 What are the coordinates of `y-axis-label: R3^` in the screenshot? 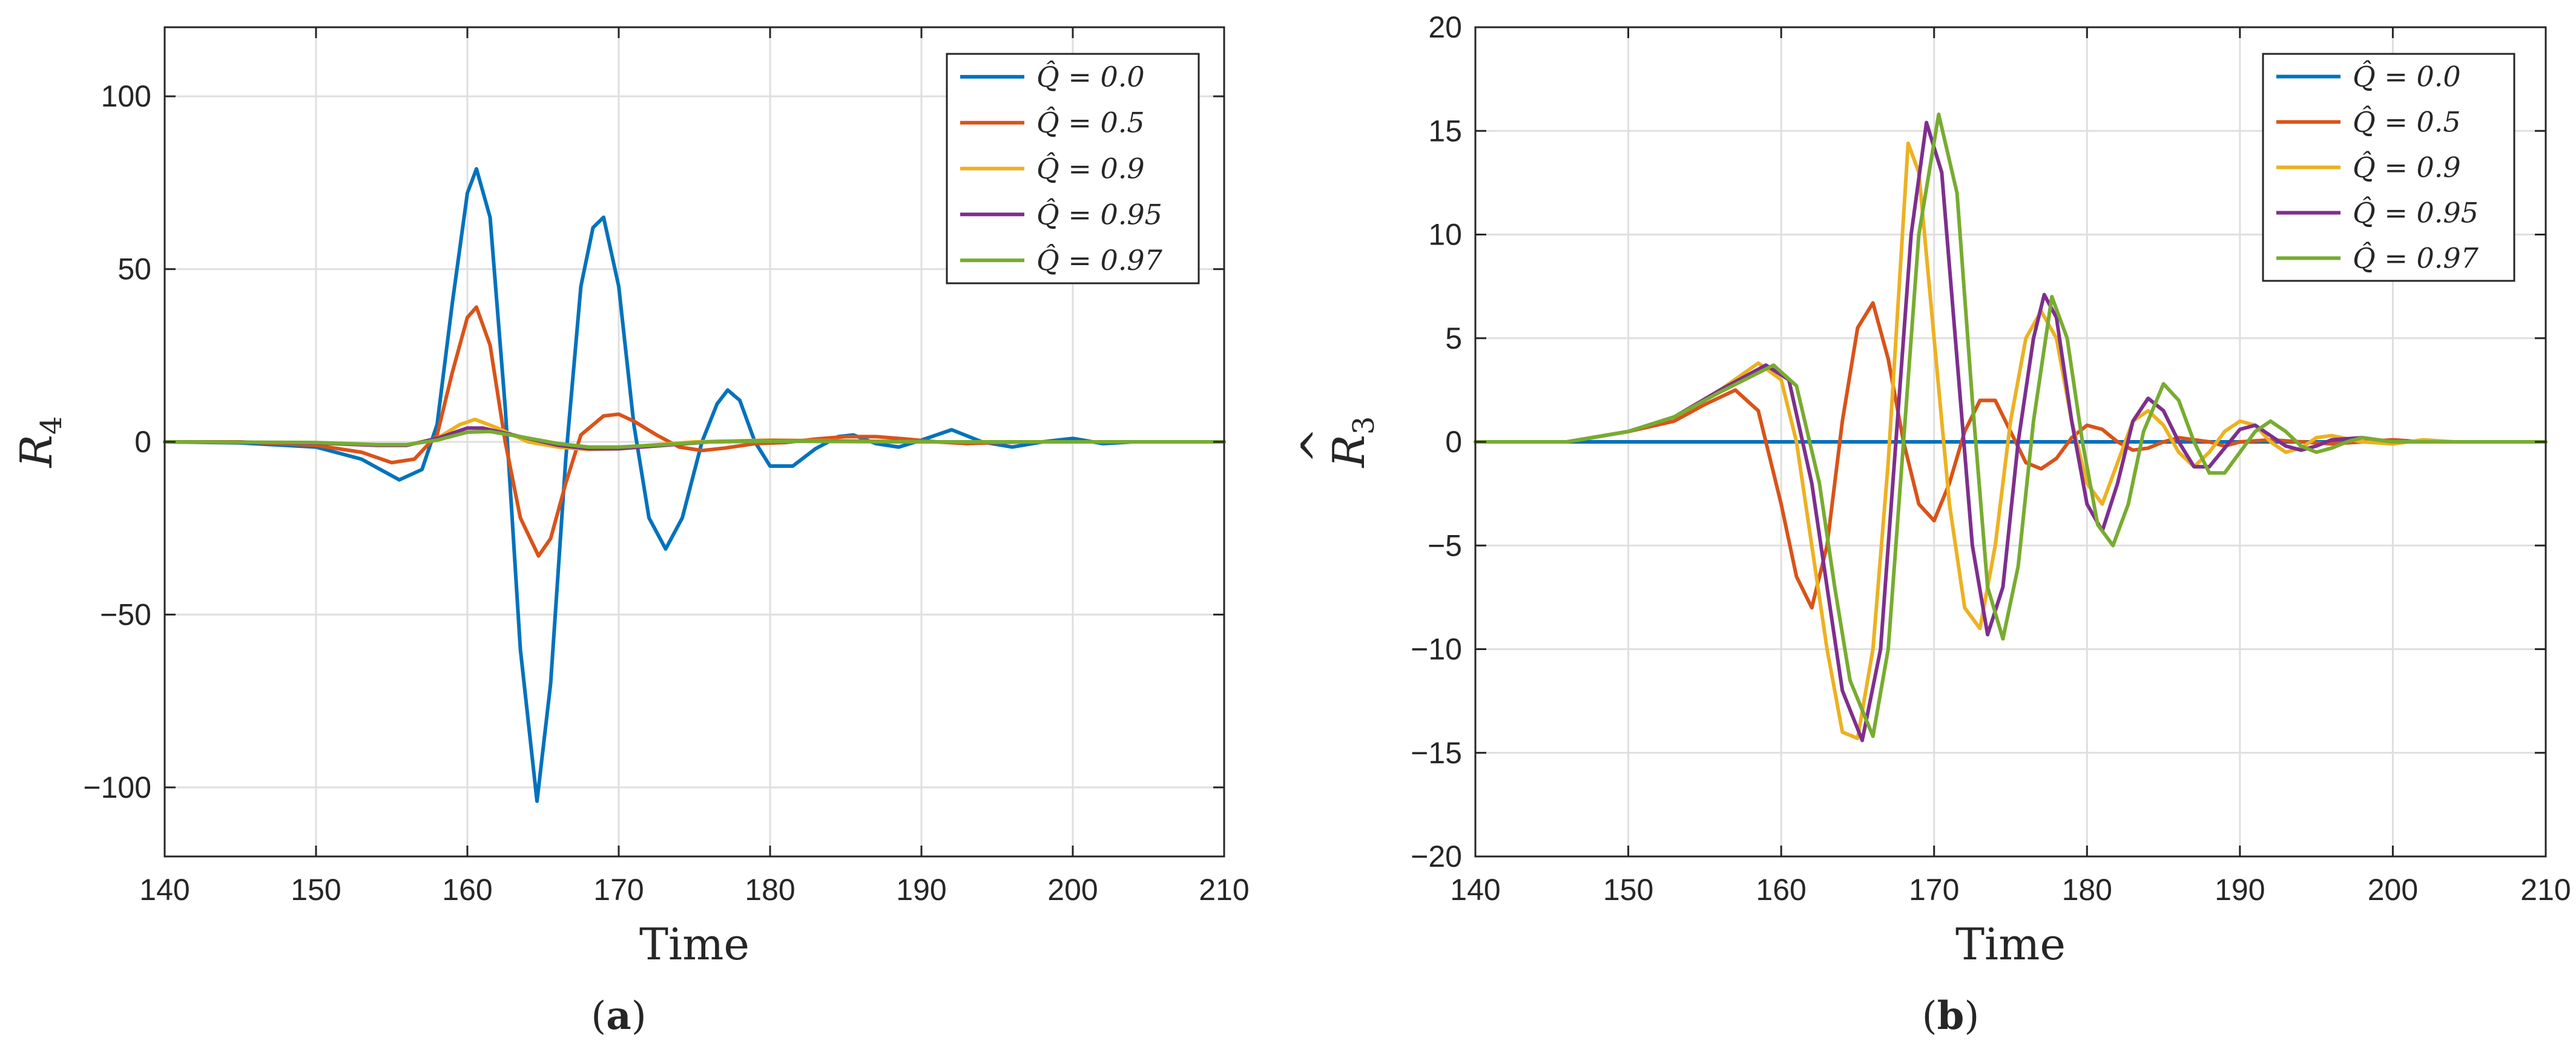 It's located at (1336, 442).